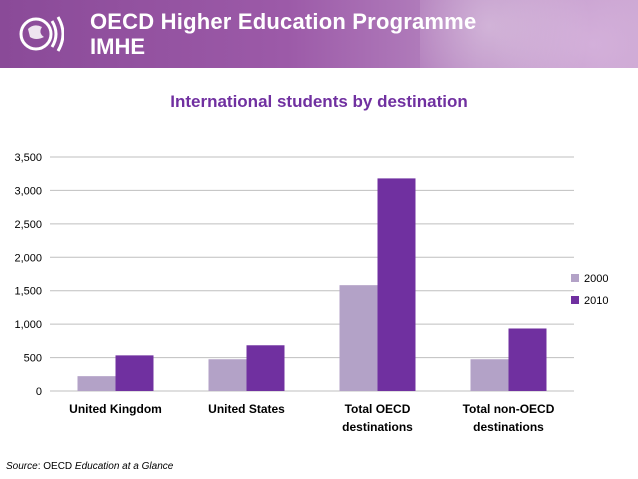  What do you see at coordinates (28, 158) in the screenshot?
I see `y-tick-label: 3,500` at bounding box center [28, 158].